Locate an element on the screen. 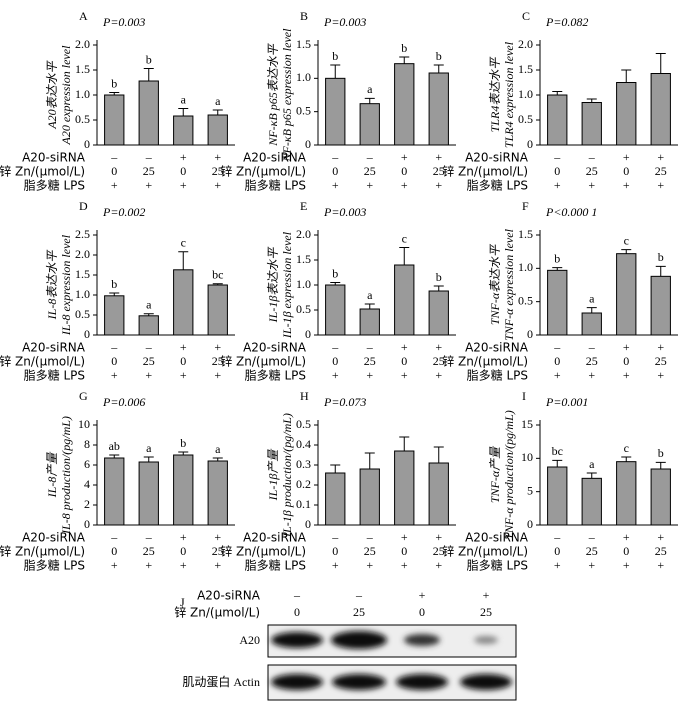  y-axis-label: TLR4 expression level is located at coordinates (509, 94).